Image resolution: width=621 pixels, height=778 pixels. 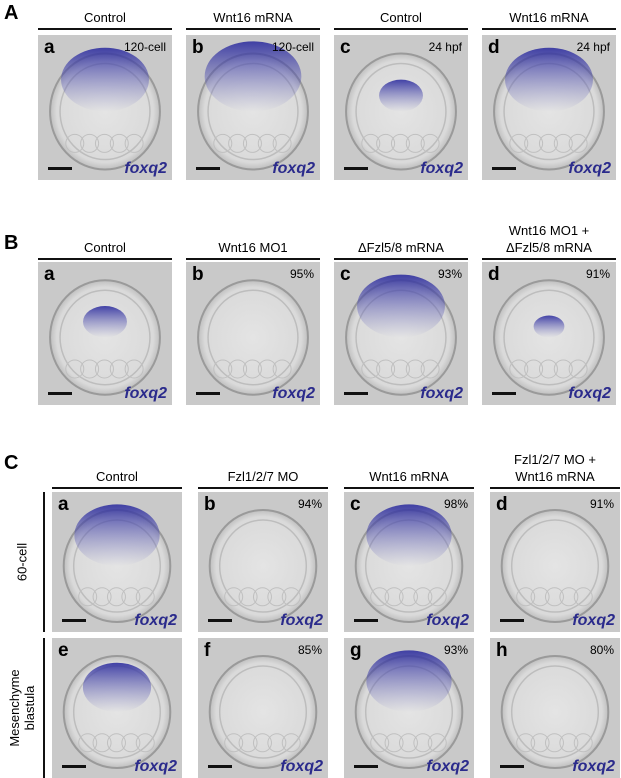 I want to click on panel-note: 85%, so click(x=309, y=650).